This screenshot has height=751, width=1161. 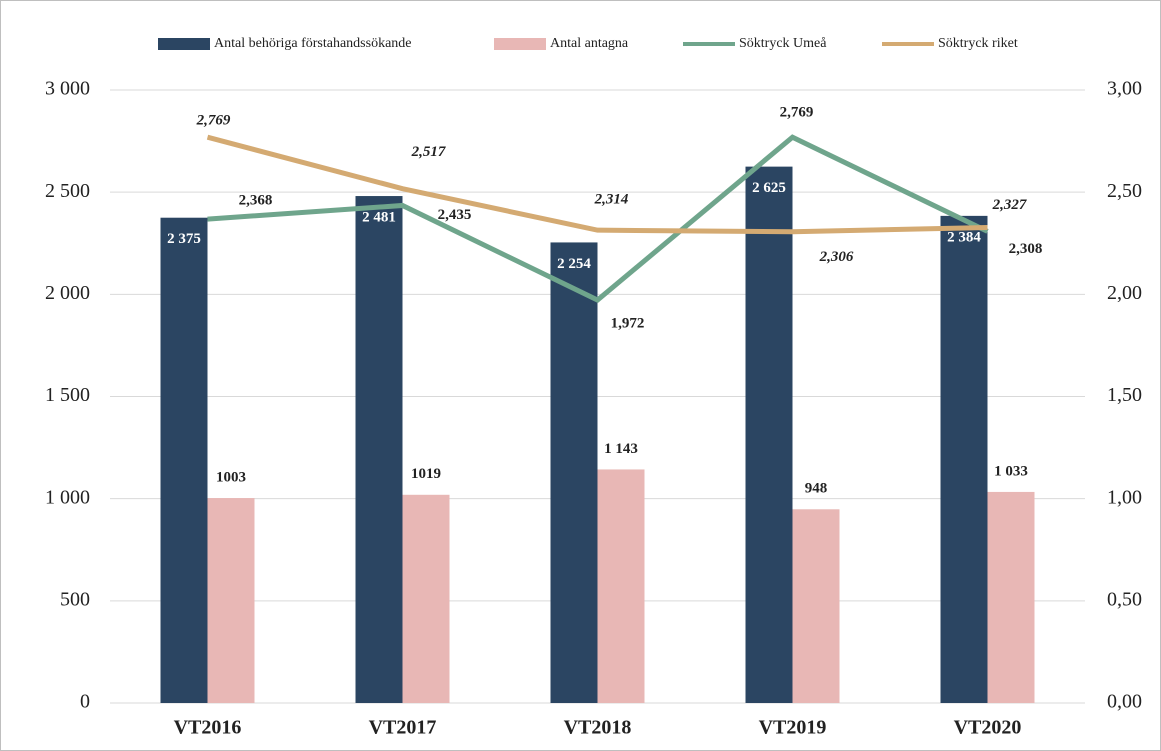 I want to click on data-label: 2 481, so click(x=379, y=217).